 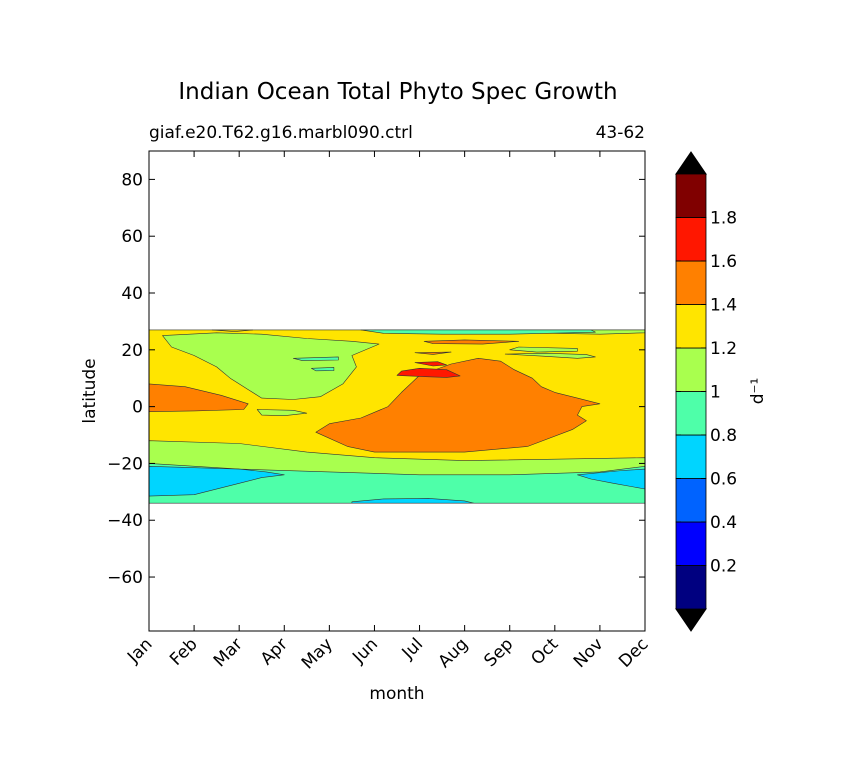 What do you see at coordinates (589, 653) in the screenshot?
I see `x-tick-label: Nov` at bounding box center [589, 653].